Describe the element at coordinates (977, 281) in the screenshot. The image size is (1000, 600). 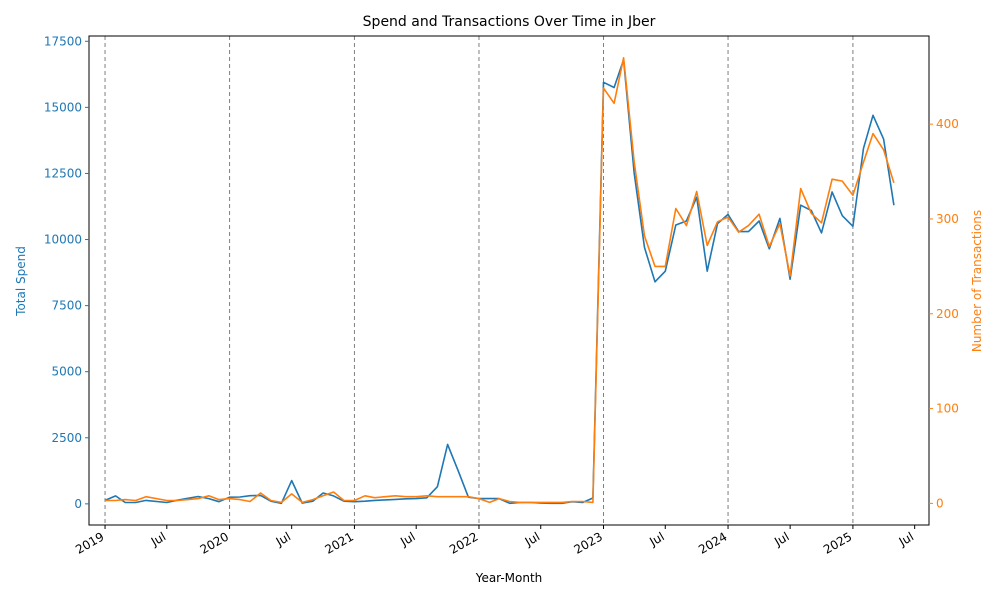
I see `y-right-axis-label: Number of Transactions` at that location.